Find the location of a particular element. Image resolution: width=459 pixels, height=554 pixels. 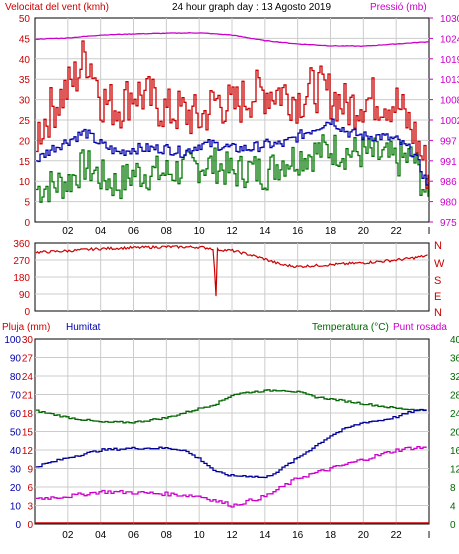

cardinal-label: S is located at coordinates (437, 281).